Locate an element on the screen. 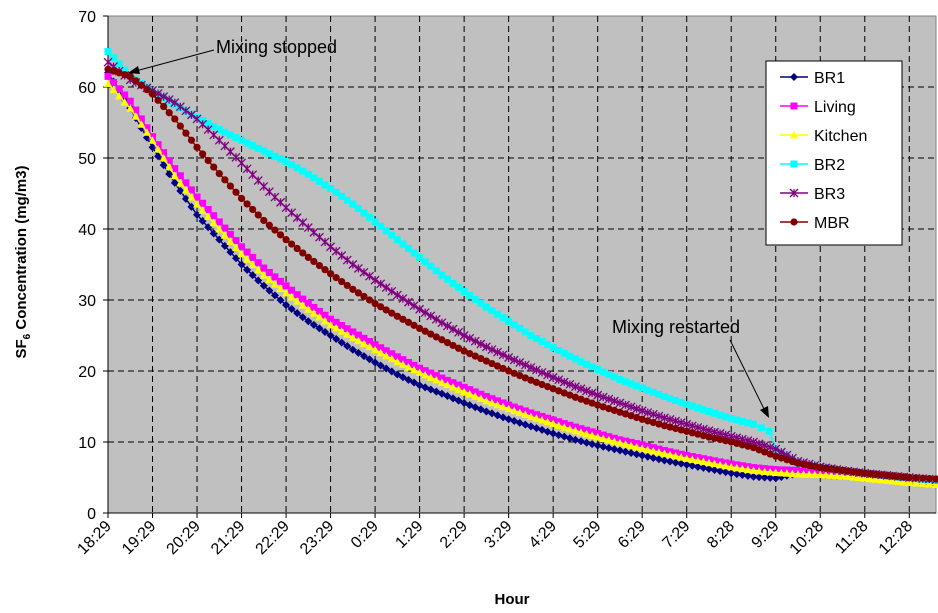 The image size is (938, 613). y-tick-label: 30 is located at coordinates (87, 301).